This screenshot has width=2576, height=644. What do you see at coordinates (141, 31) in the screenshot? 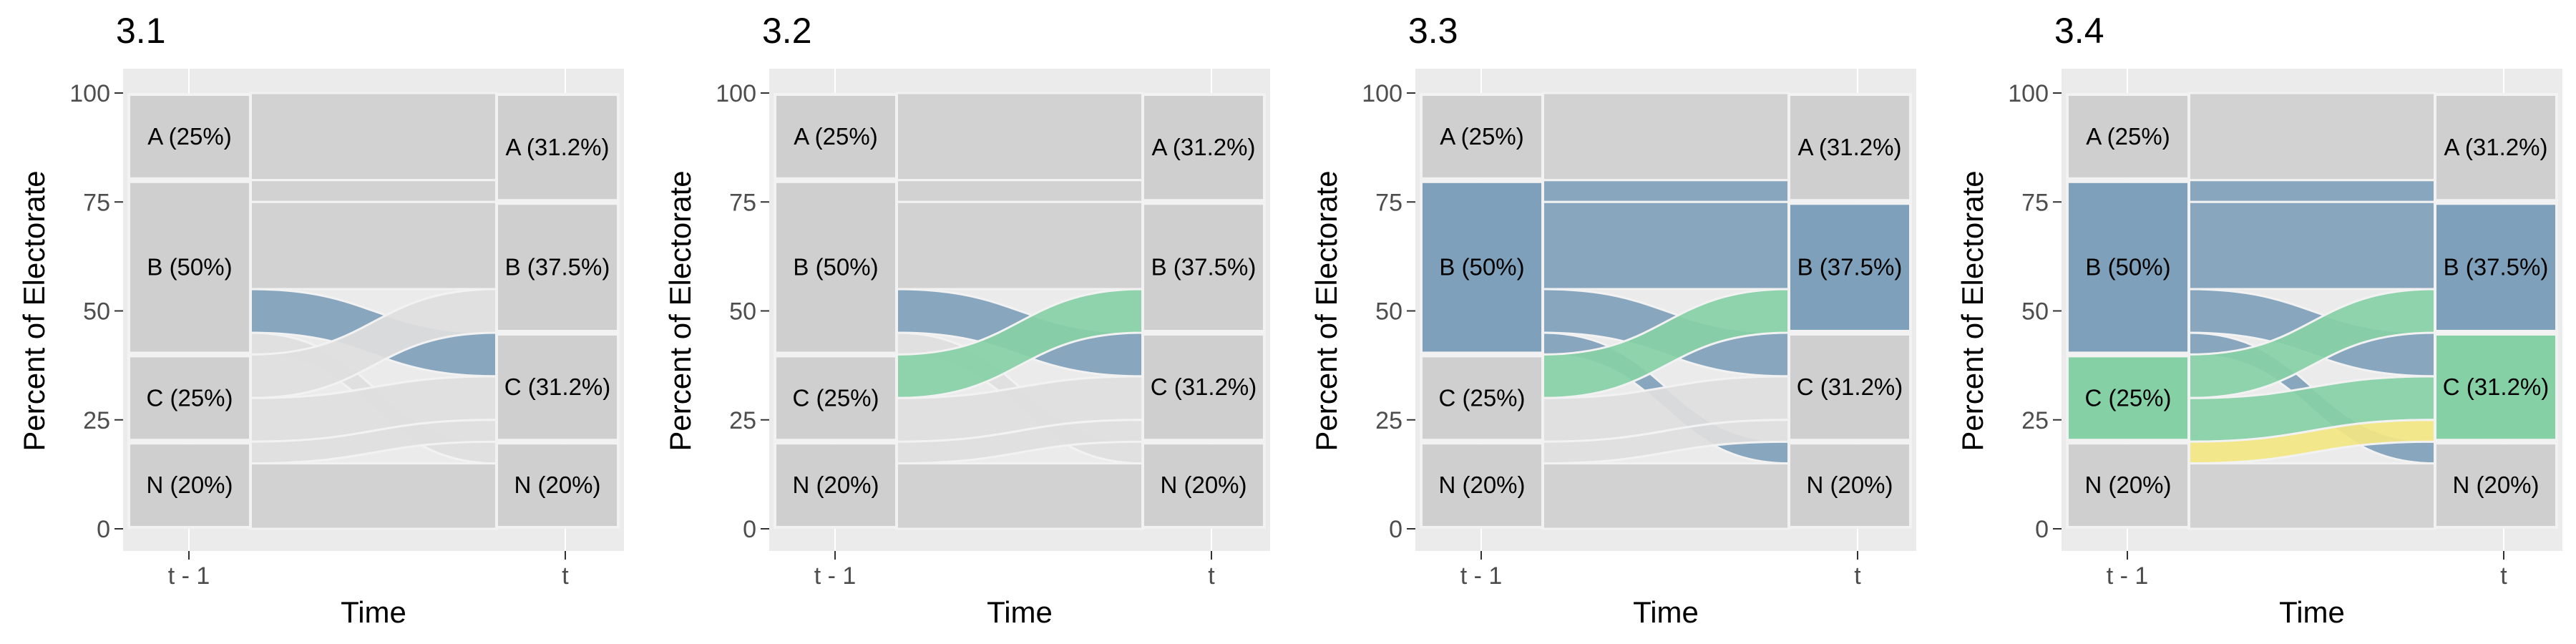
I see `panel-title: 3.1` at bounding box center [141, 31].